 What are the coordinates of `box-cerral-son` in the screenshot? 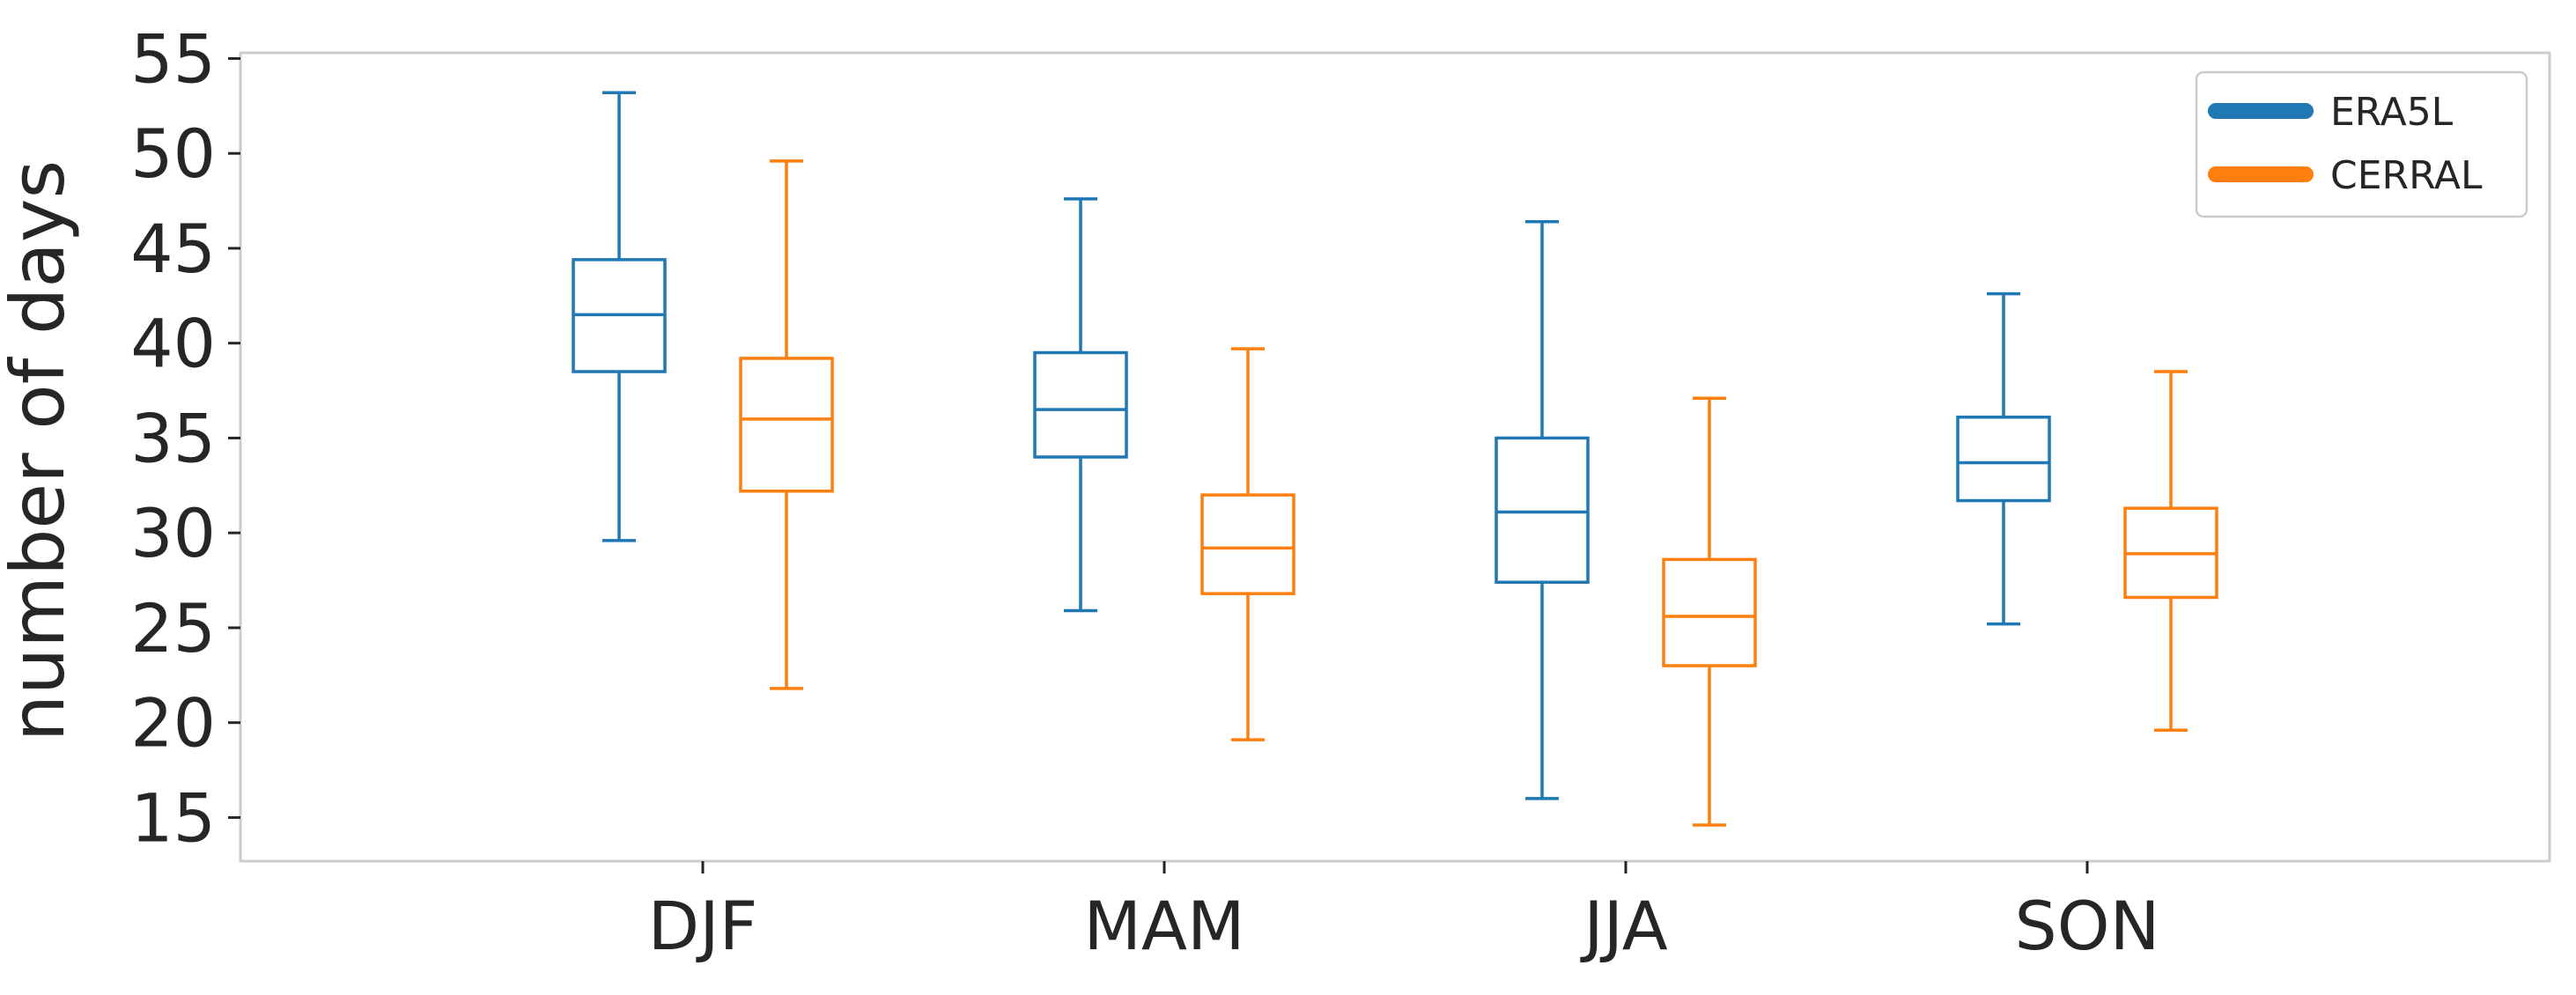 It's located at (2170, 552).